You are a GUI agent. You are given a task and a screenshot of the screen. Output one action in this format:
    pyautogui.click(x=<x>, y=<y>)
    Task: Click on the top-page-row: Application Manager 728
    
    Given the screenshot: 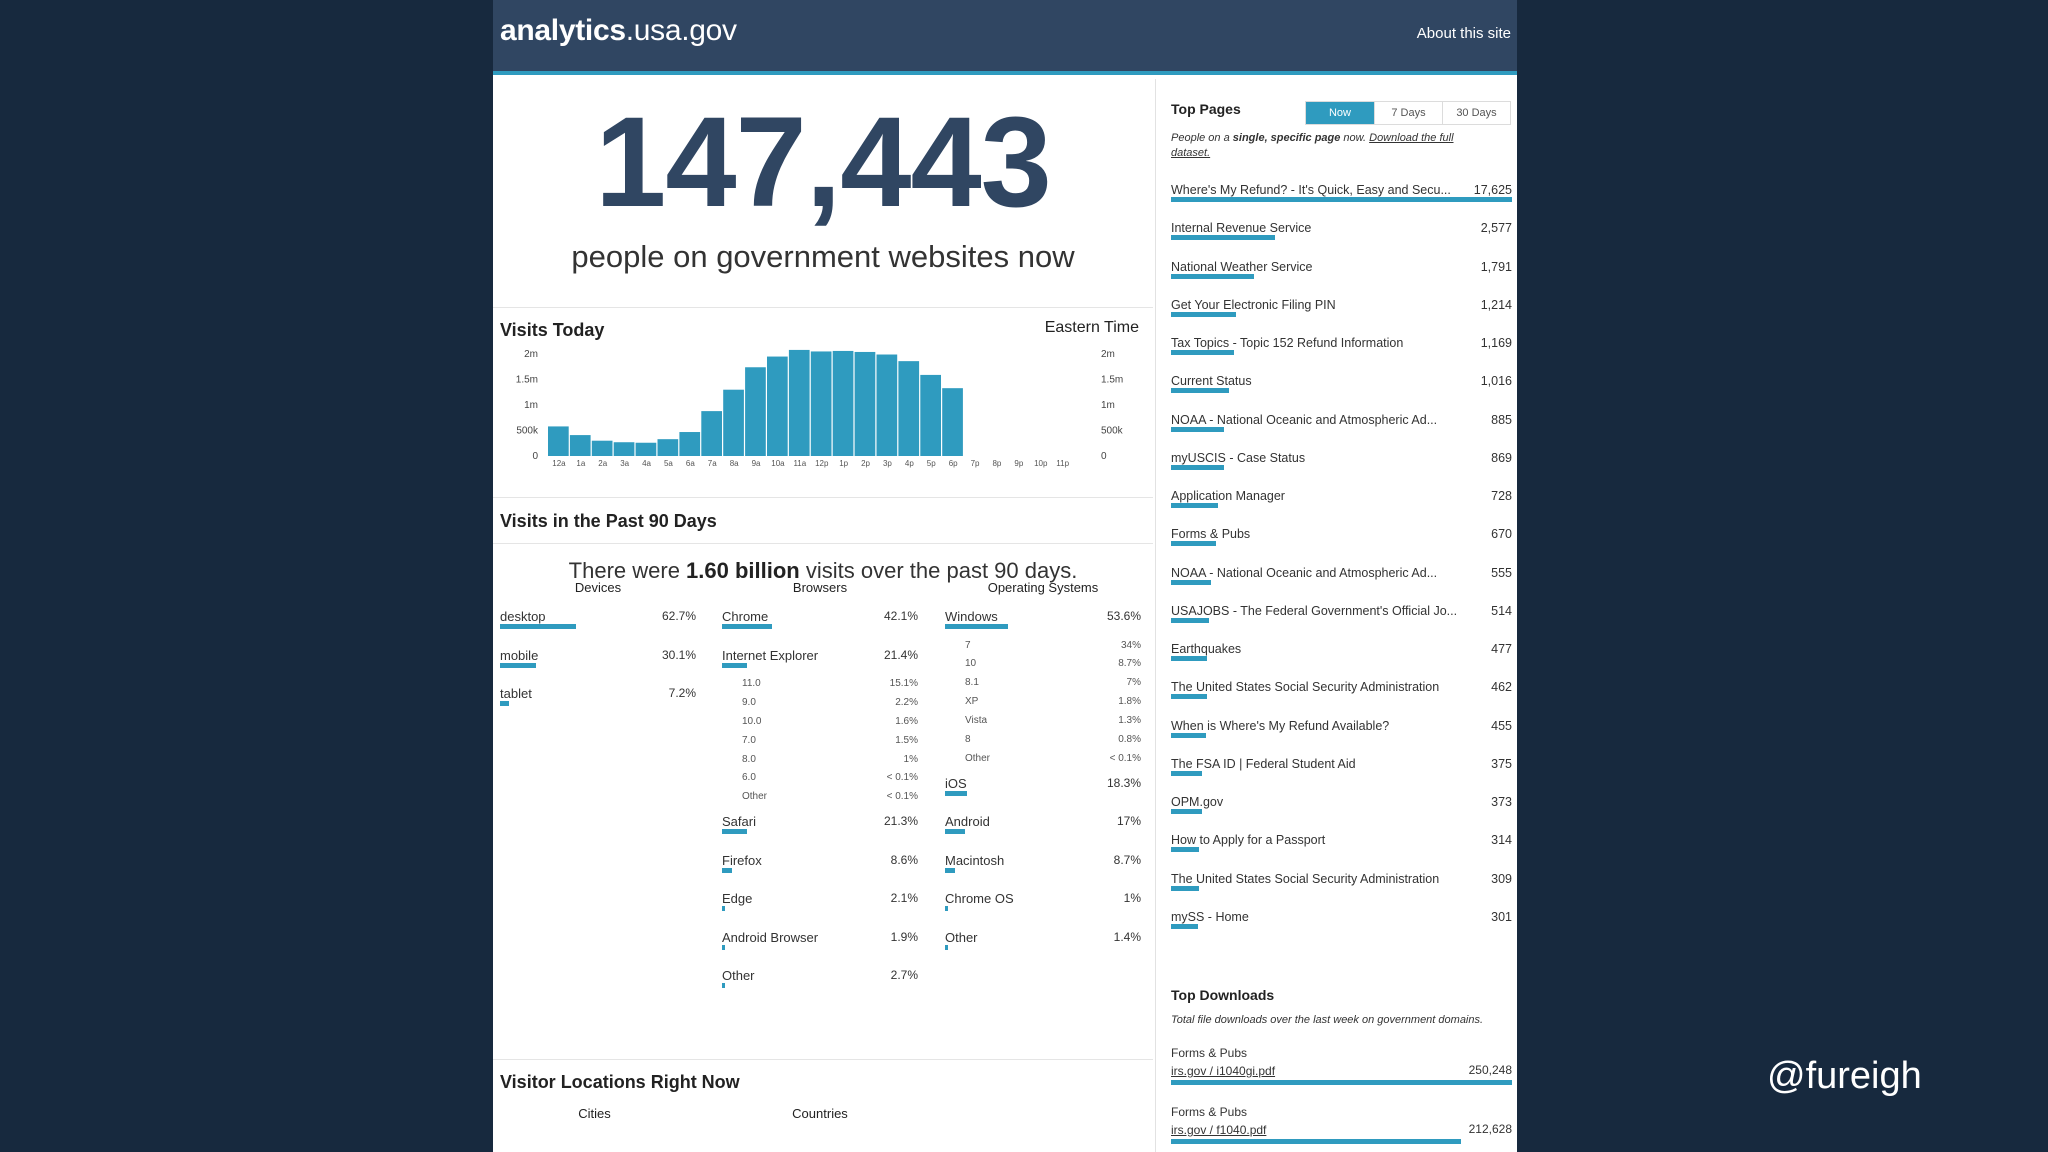 What is the action you would take?
    pyautogui.click(x=1341, y=508)
    